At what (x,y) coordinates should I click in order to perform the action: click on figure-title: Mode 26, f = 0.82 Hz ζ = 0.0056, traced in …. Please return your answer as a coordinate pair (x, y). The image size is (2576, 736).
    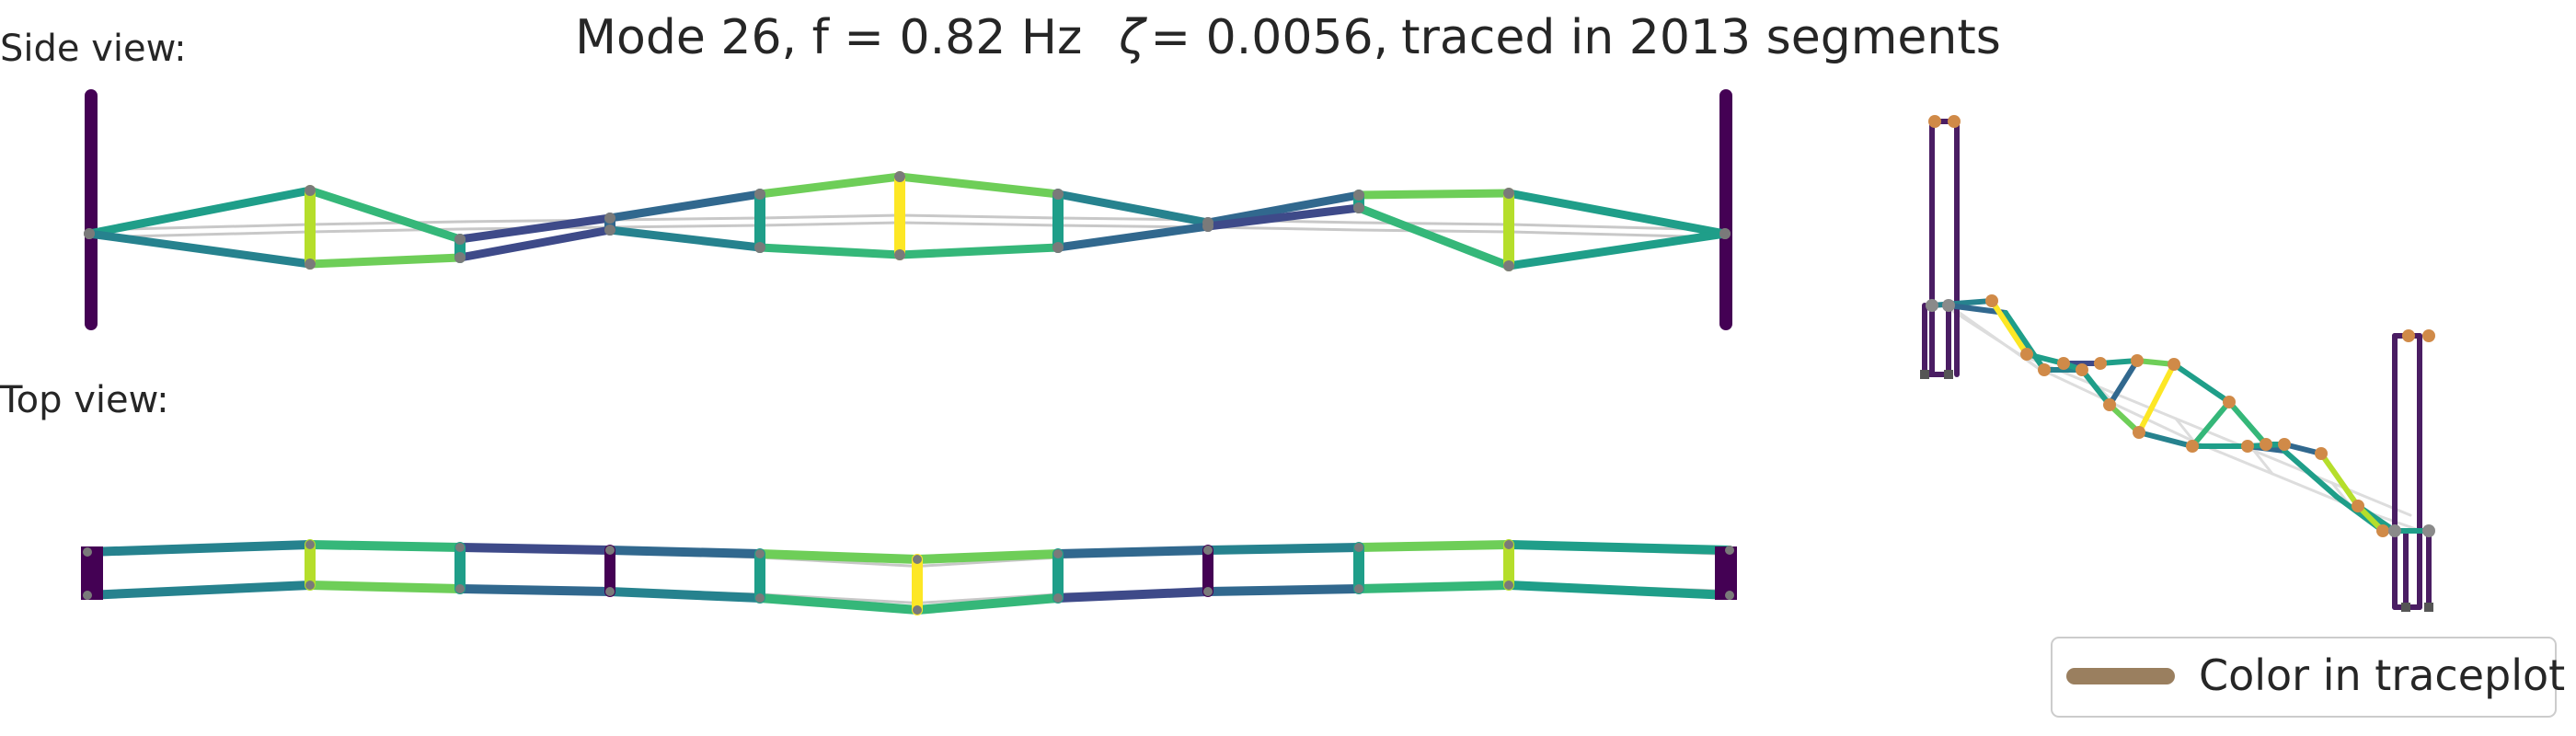
    Looking at the image, I should click on (1288, 37).